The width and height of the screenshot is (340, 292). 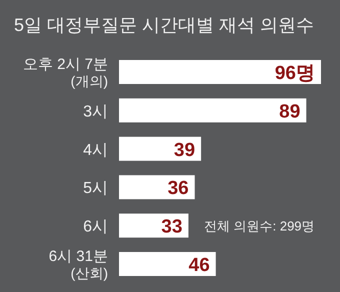 What do you see at coordinates (95, 227) in the screenshot?
I see `category: 6시` at bounding box center [95, 227].